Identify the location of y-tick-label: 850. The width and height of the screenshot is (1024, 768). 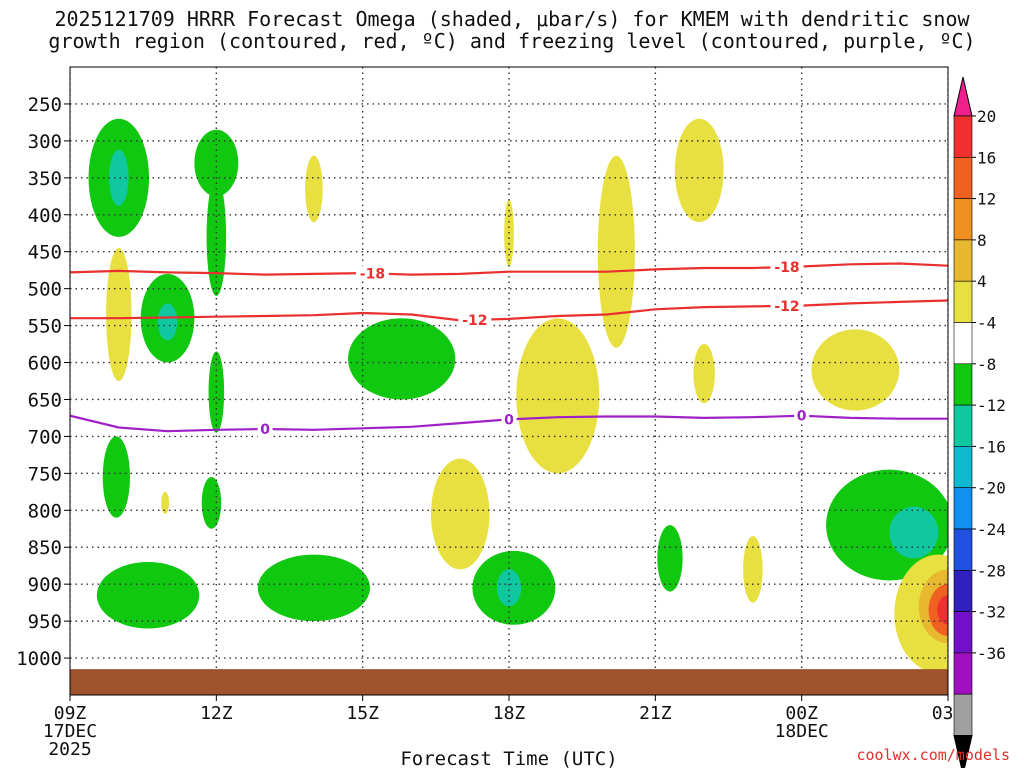
(45, 548).